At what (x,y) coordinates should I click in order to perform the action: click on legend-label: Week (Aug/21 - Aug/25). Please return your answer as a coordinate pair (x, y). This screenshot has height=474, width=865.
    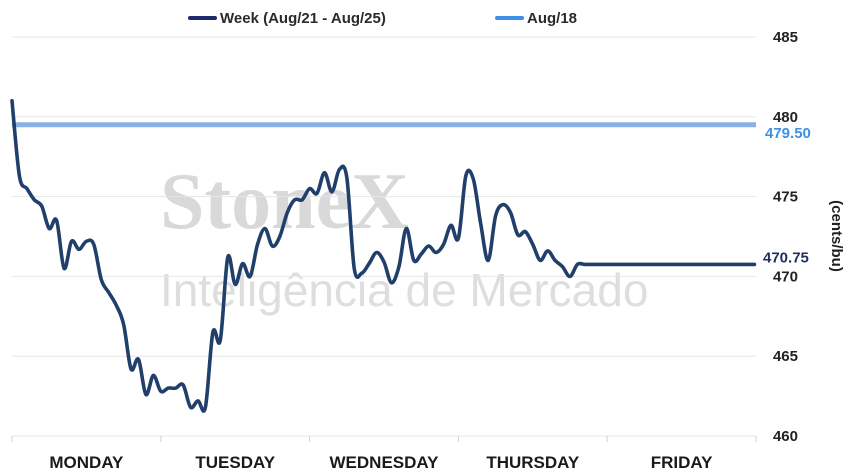
    Looking at the image, I should click on (303, 18).